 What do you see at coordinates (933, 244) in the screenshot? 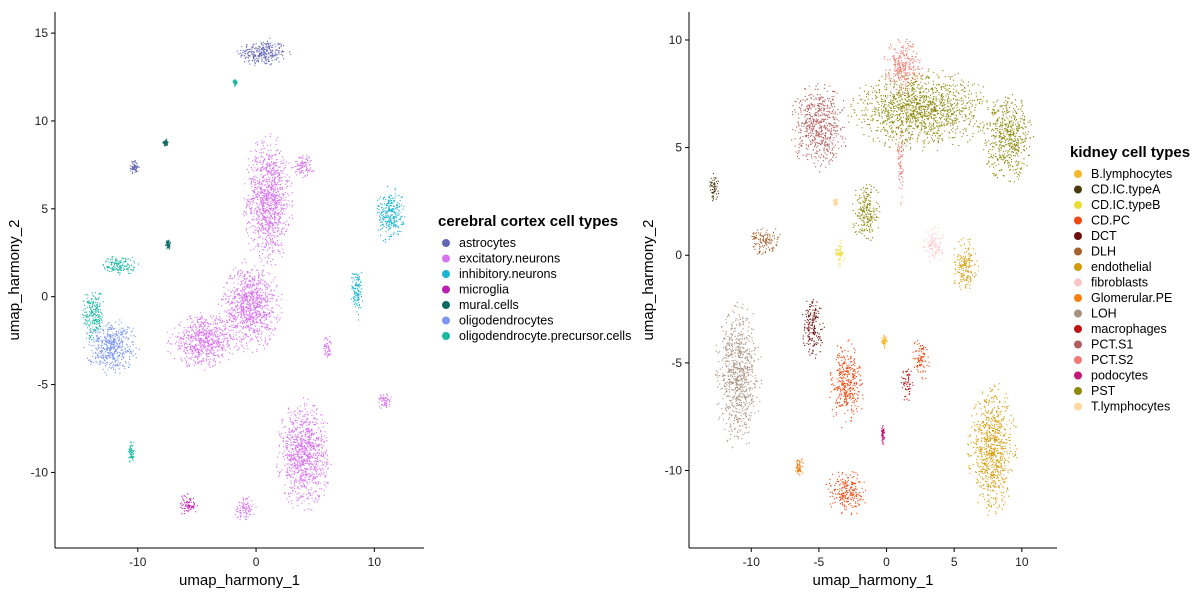
I see `cluster-fibroblasts` at bounding box center [933, 244].